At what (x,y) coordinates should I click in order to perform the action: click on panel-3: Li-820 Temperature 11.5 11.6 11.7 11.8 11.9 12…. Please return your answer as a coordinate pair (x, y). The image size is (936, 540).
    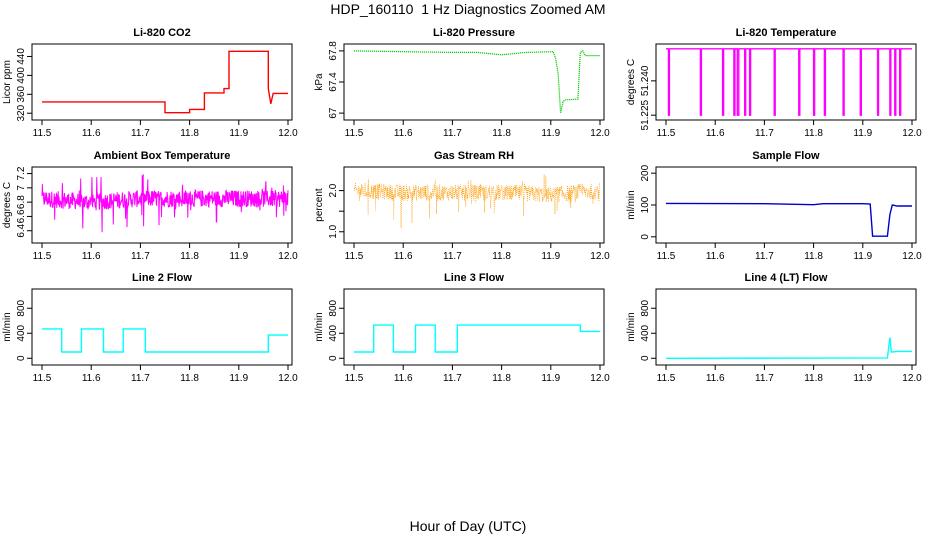
    Looking at the image, I should click on (774, 83).